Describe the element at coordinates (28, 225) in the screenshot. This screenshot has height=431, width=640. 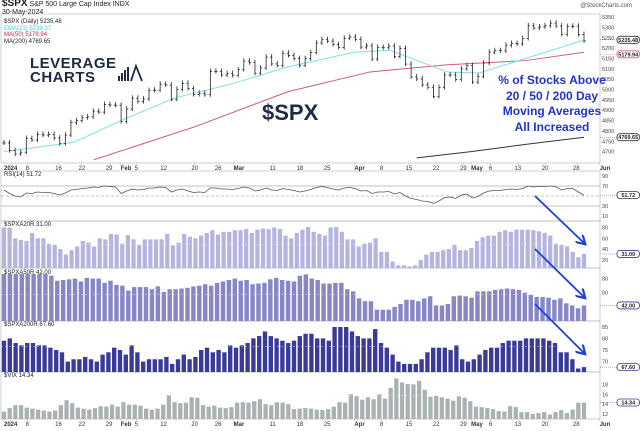
I see `legend-a20: $SPXA20R 31.00` at that location.